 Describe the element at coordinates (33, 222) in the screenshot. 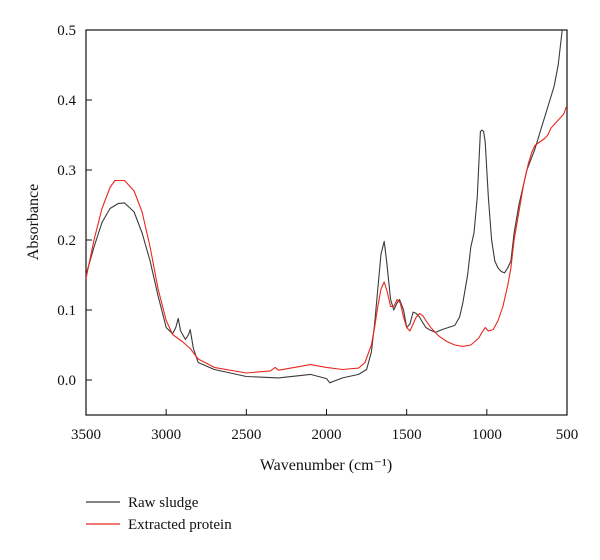

I see `y-axis-title: Absorbance` at that location.